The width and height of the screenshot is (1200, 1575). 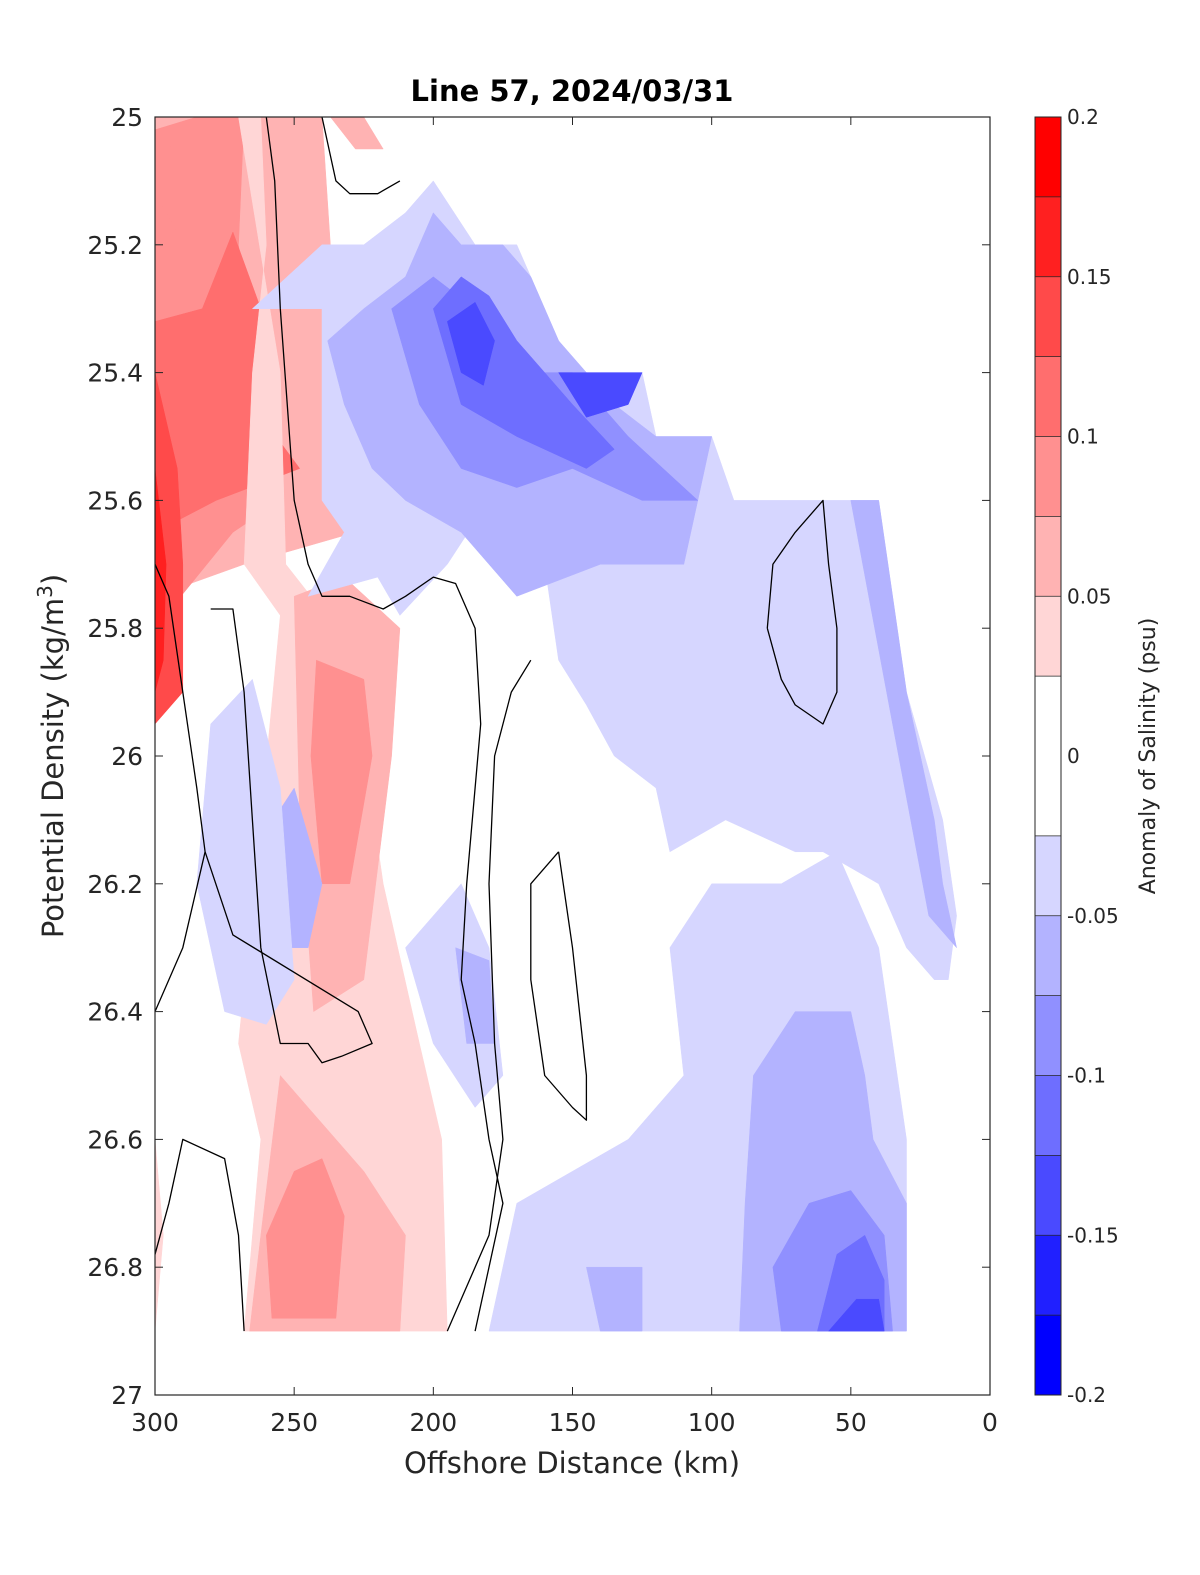 I want to click on colorbar: 0.2 0.15 0.1 0.05 0 -0.05 -0.1 -0.15 -0.2, so click(x=1076, y=756).